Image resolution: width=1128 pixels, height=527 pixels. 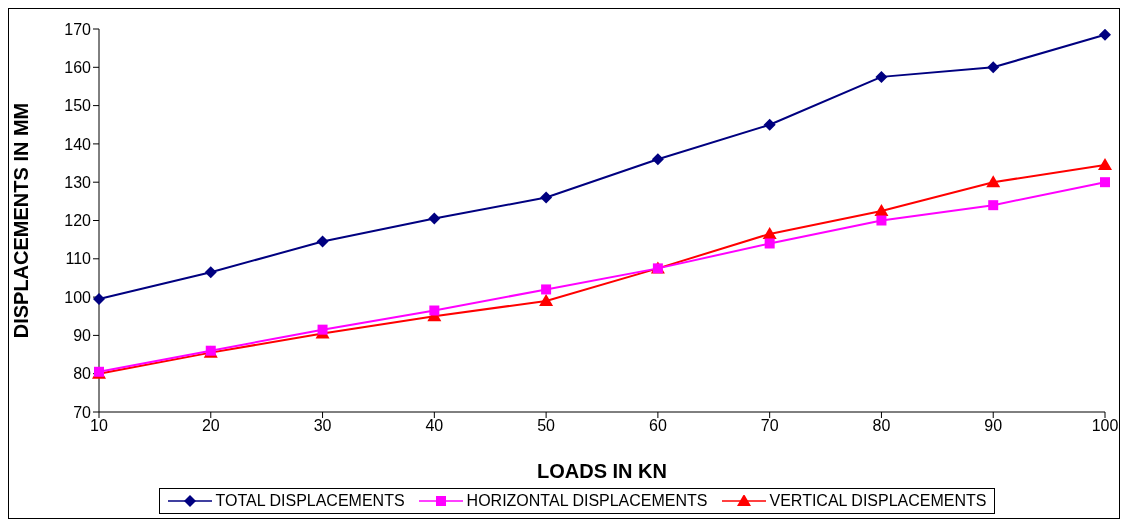 What do you see at coordinates (993, 426) in the screenshot?
I see `x-tick-label: 90` at bounding box center [993, 426].